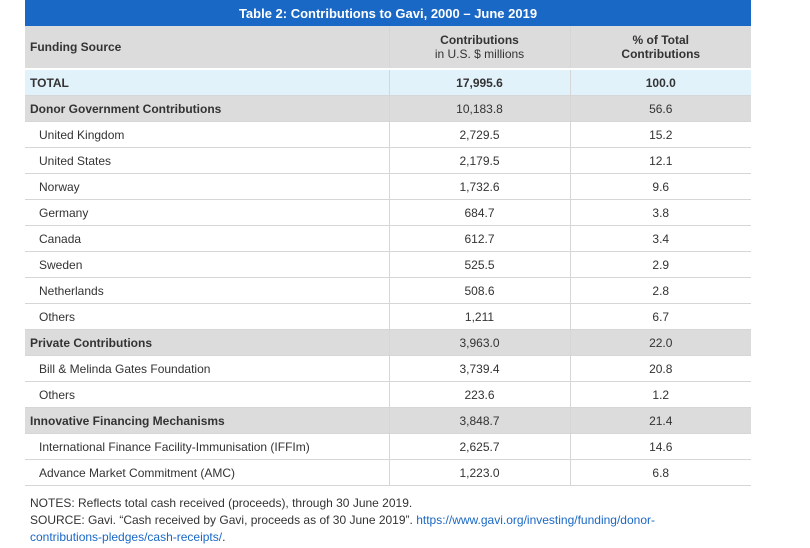  What do you see at coordinates (126, 537) in the screenshot?
I see `source-link-part2: contributions-pledges/cash-receipts/` at bounding box center [126, 537].